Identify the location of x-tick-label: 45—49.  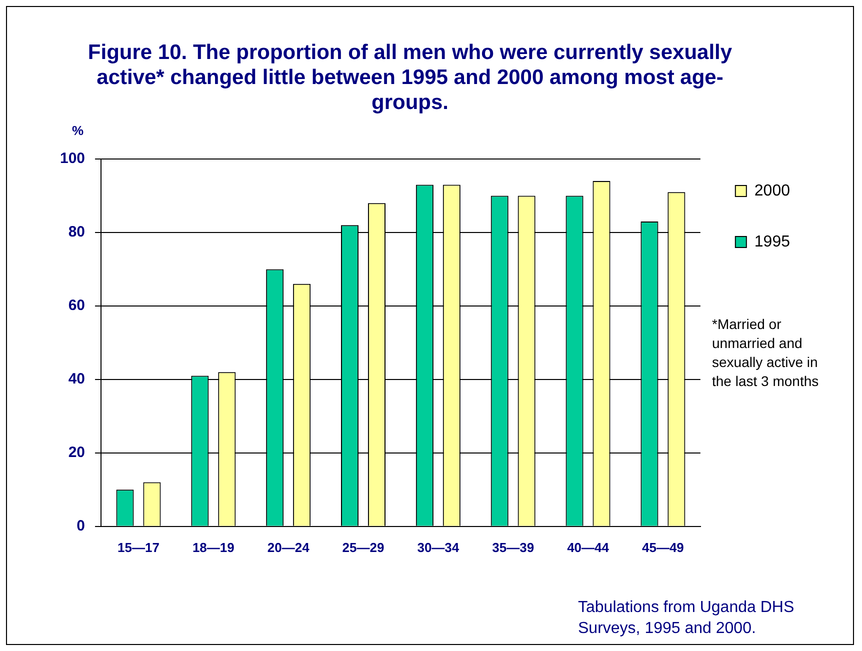
(663, 547).